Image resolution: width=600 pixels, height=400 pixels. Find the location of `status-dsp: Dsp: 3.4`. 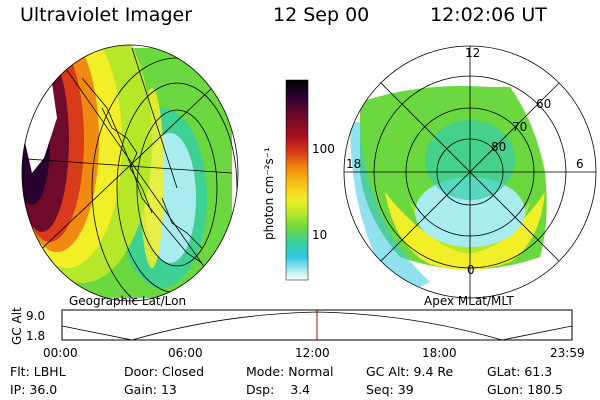

status-dsp: Dsp: 3.4 is located at coordinates (278, 389).